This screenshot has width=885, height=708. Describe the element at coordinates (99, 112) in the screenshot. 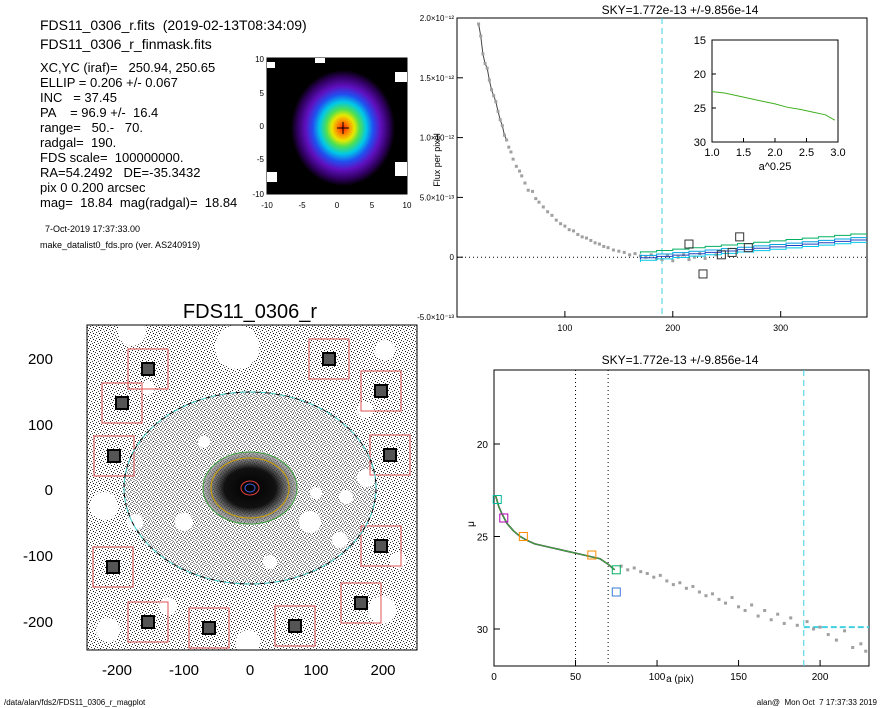

I see `param-line: PA = 96.9 +/- 16.4` at that location.